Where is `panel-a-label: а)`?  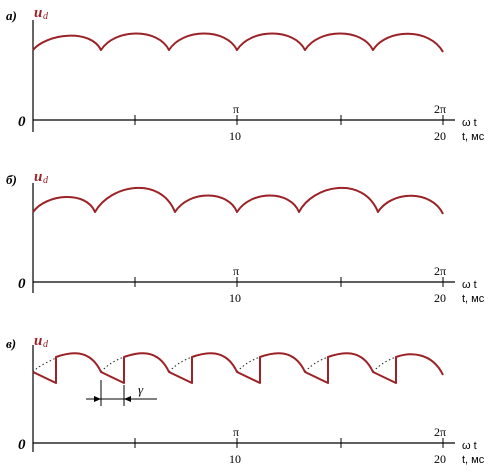 panel-a-label: а) is located at coordinates (11, 15).